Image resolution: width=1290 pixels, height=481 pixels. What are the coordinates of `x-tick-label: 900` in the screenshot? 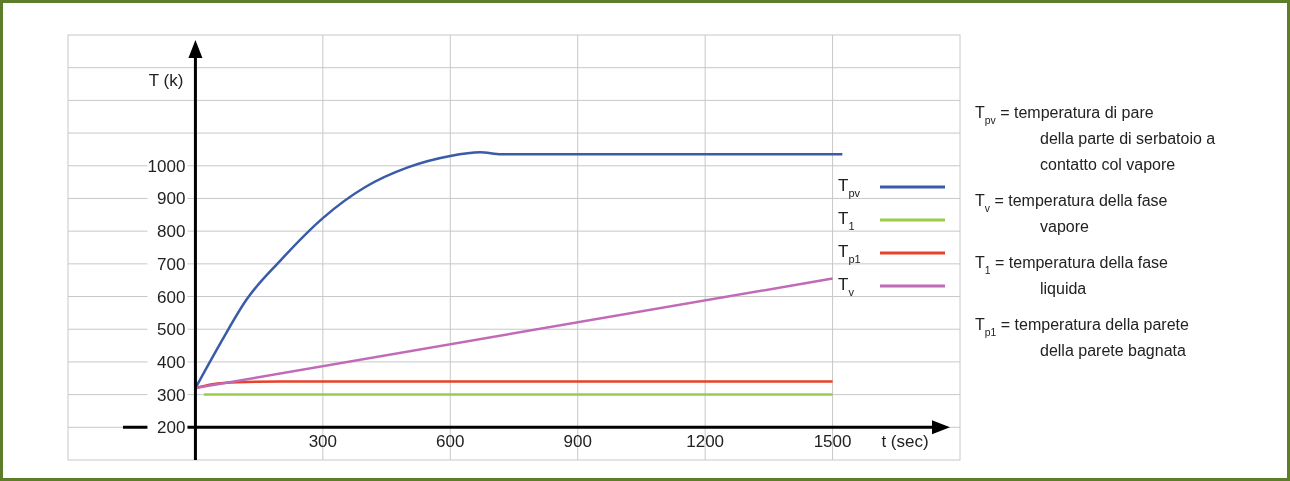 It's located at (577, 442).